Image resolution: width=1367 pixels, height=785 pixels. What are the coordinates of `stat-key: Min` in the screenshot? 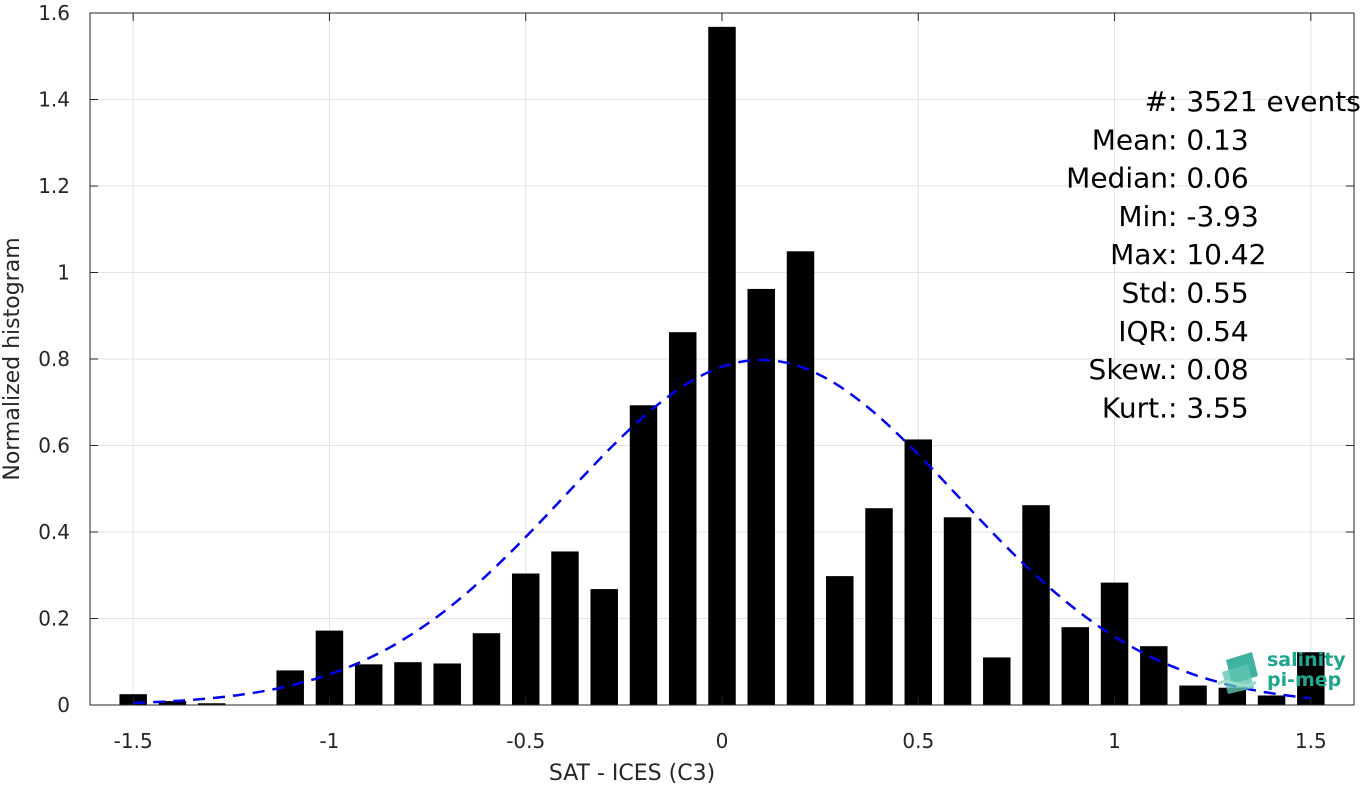 It's located at (1143, 216).